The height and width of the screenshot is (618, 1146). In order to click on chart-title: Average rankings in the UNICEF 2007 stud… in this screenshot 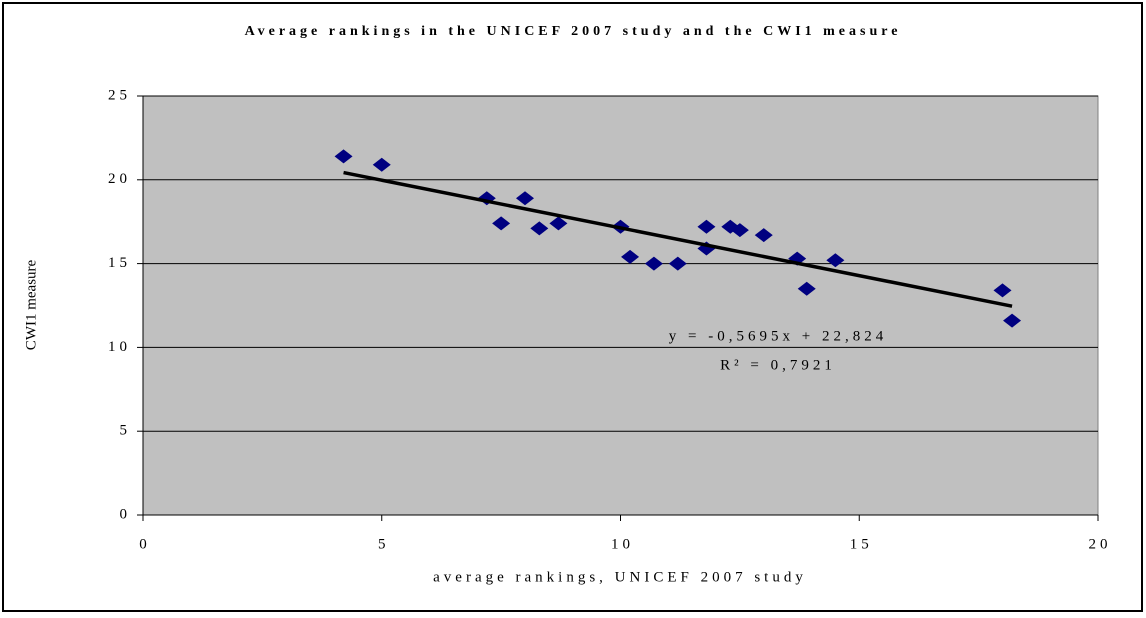, I will do `click(573, 31)`.